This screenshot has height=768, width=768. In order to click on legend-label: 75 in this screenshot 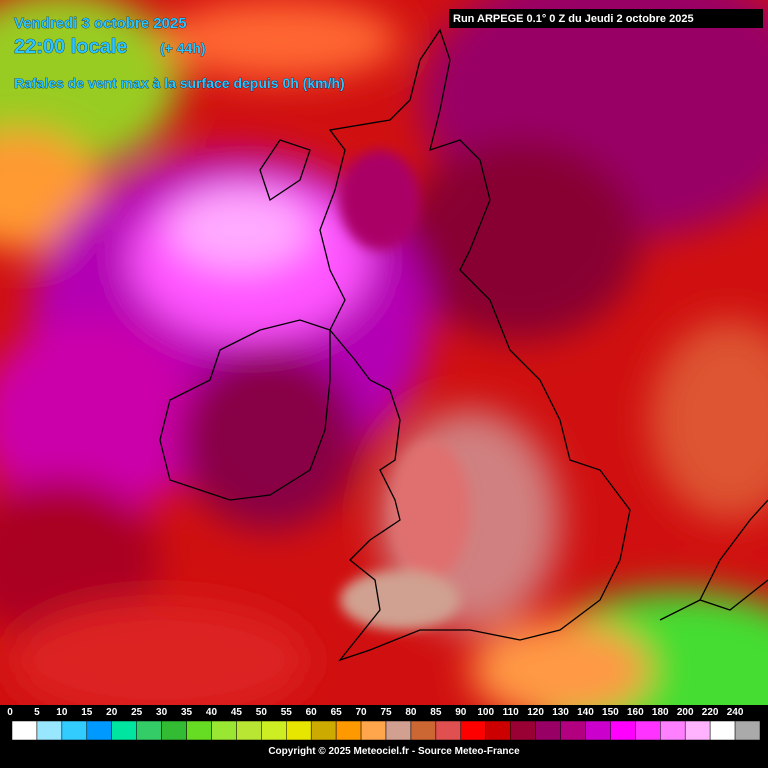, I will do `click(386, 712)`.